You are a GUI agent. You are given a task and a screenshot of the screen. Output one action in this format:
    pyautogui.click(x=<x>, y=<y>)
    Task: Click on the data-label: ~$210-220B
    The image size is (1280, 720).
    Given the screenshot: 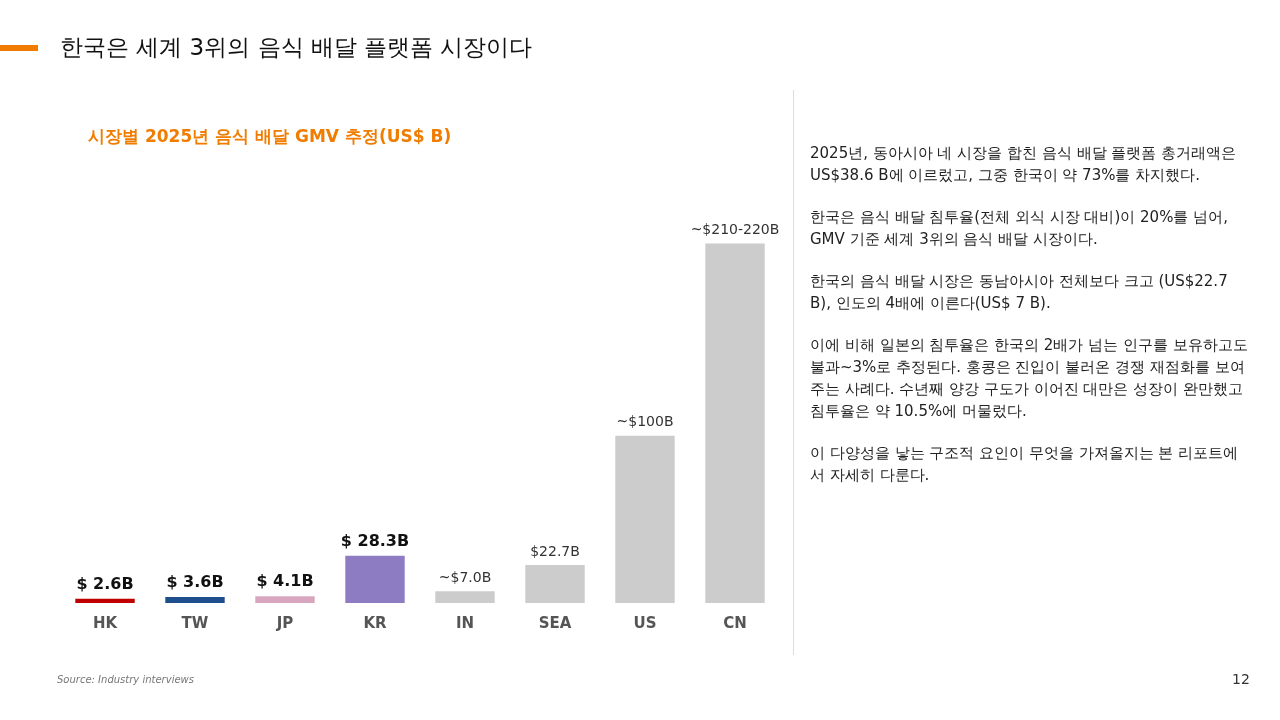 What is the action you would take?
    pyautogui.click(x=735, y=229)
    